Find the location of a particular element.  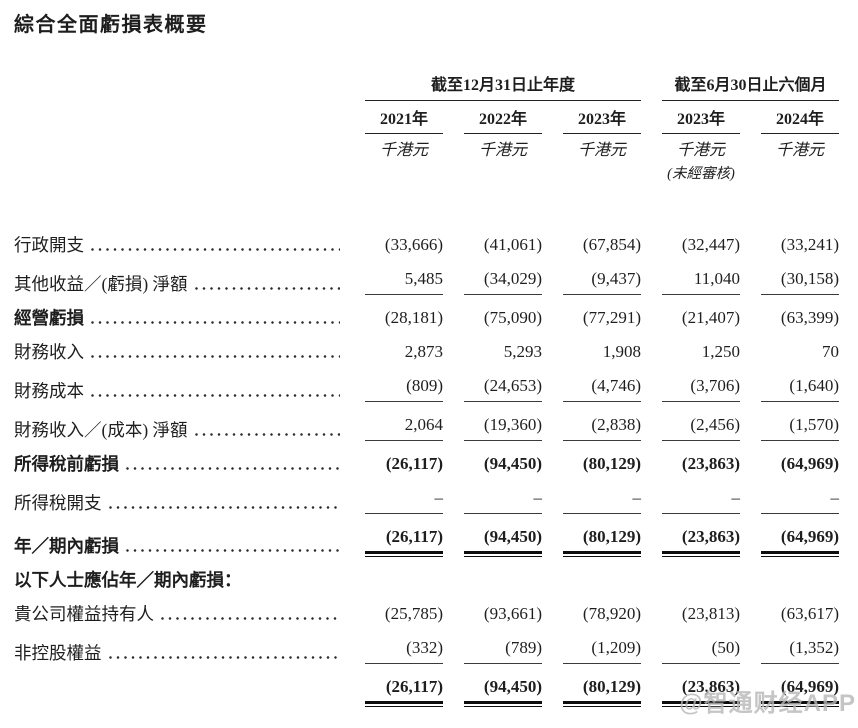

value-cell: (4,746) is located at coordinates (602, 388).